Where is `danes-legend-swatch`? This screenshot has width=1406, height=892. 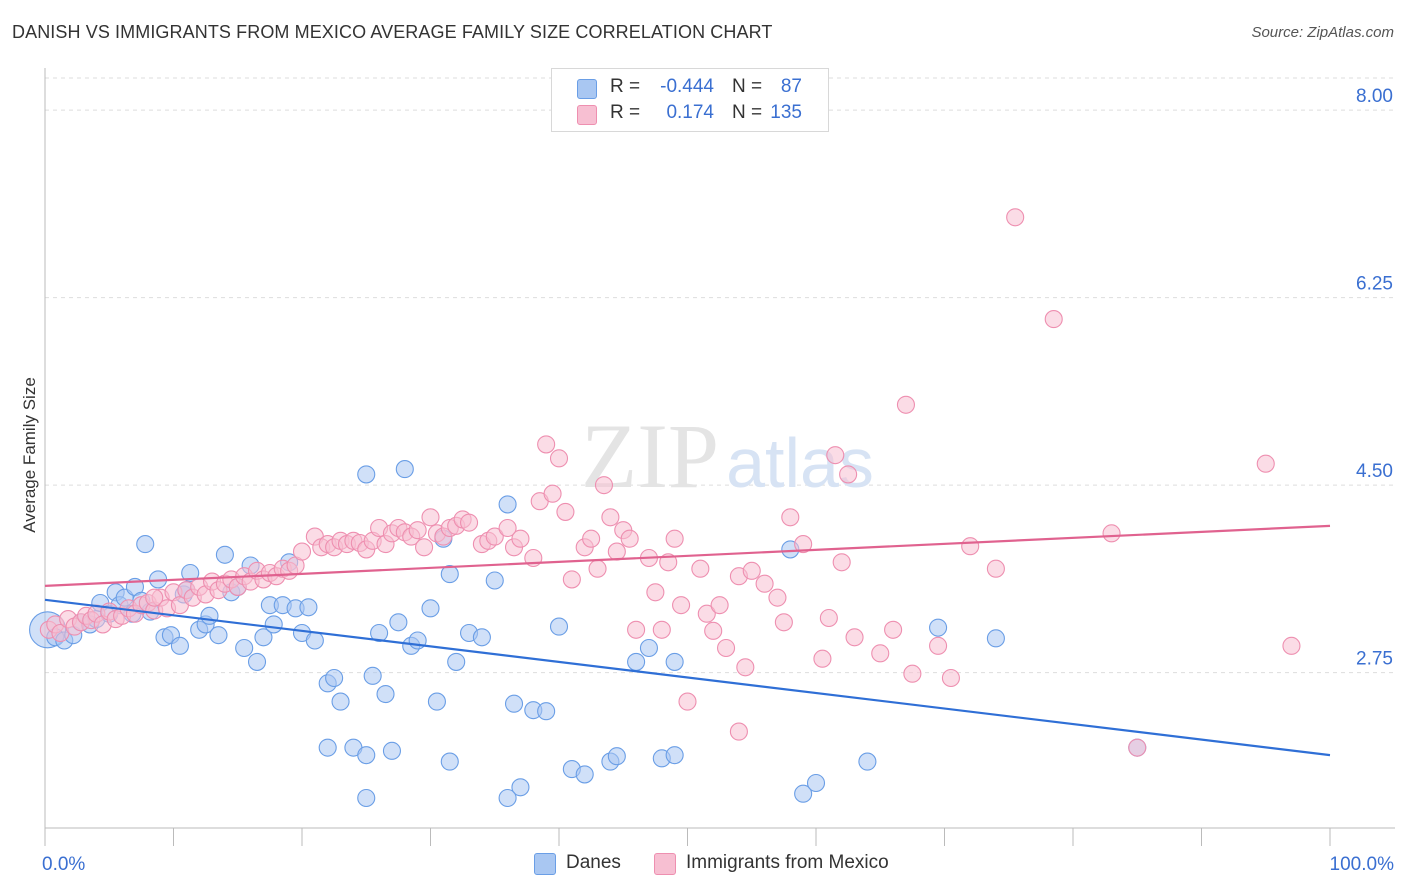 danes-legend-swatch is located at coordinates (545, 864).